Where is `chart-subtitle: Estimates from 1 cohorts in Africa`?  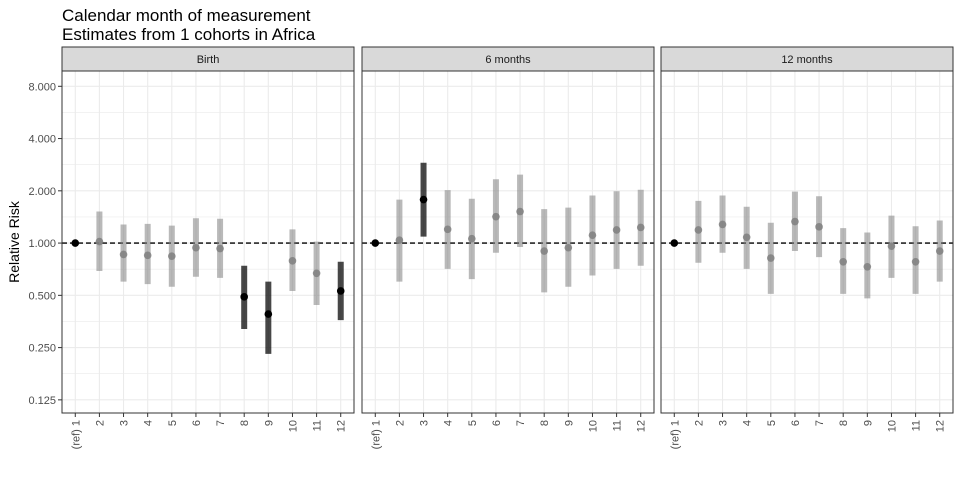 chart-subtitle: Estimates from 1 cohorts in Africa is located at coordinates (189, 34).